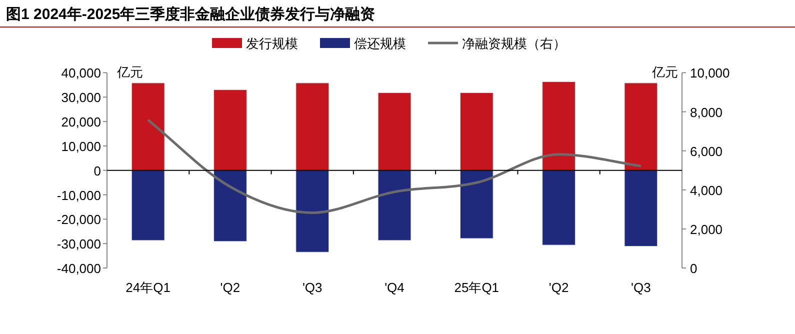 Image resolution: width=795 pixels, height=334 pixels. Describe the element at coordinates (78, 244) in the screenshot. I see `y-tick-label: -30,000` at that location.